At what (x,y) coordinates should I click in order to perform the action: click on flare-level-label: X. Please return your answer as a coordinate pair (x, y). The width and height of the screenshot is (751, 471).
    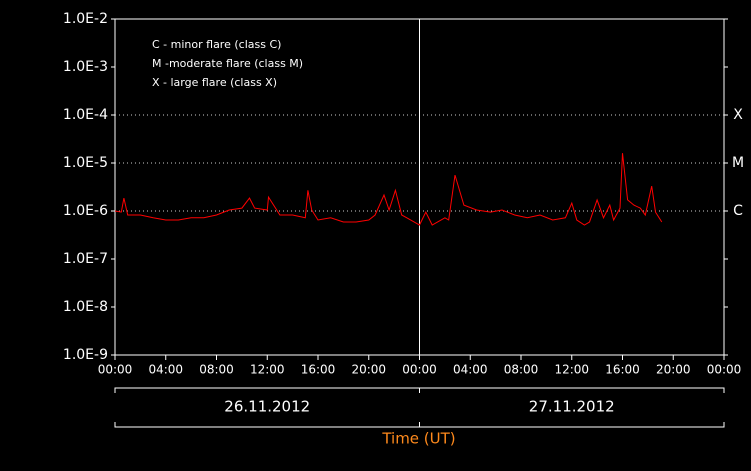
    Looking at the image, I should click on (738, 115).